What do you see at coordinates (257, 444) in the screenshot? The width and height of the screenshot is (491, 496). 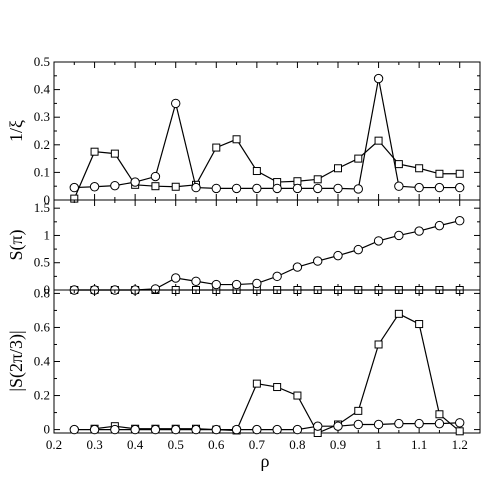 I see `x-tick-label: 0.7` at bounding box center [257, 444].